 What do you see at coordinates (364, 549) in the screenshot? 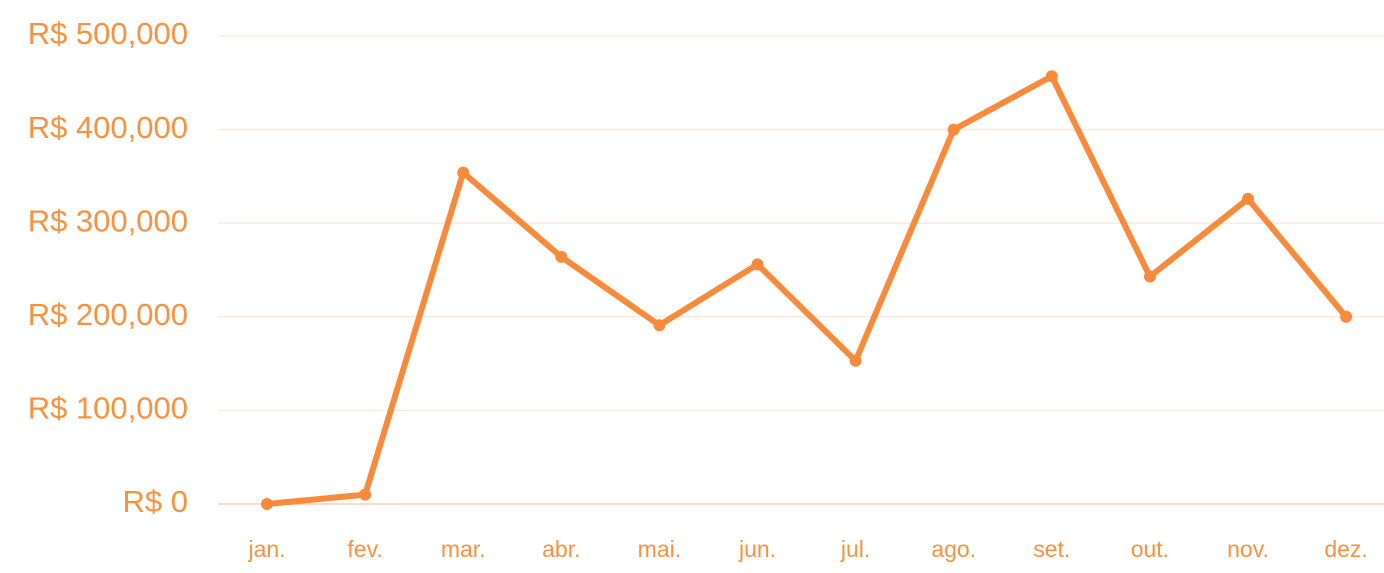
I see `x-tick-label: fev.` at bounding box center [364, 549].